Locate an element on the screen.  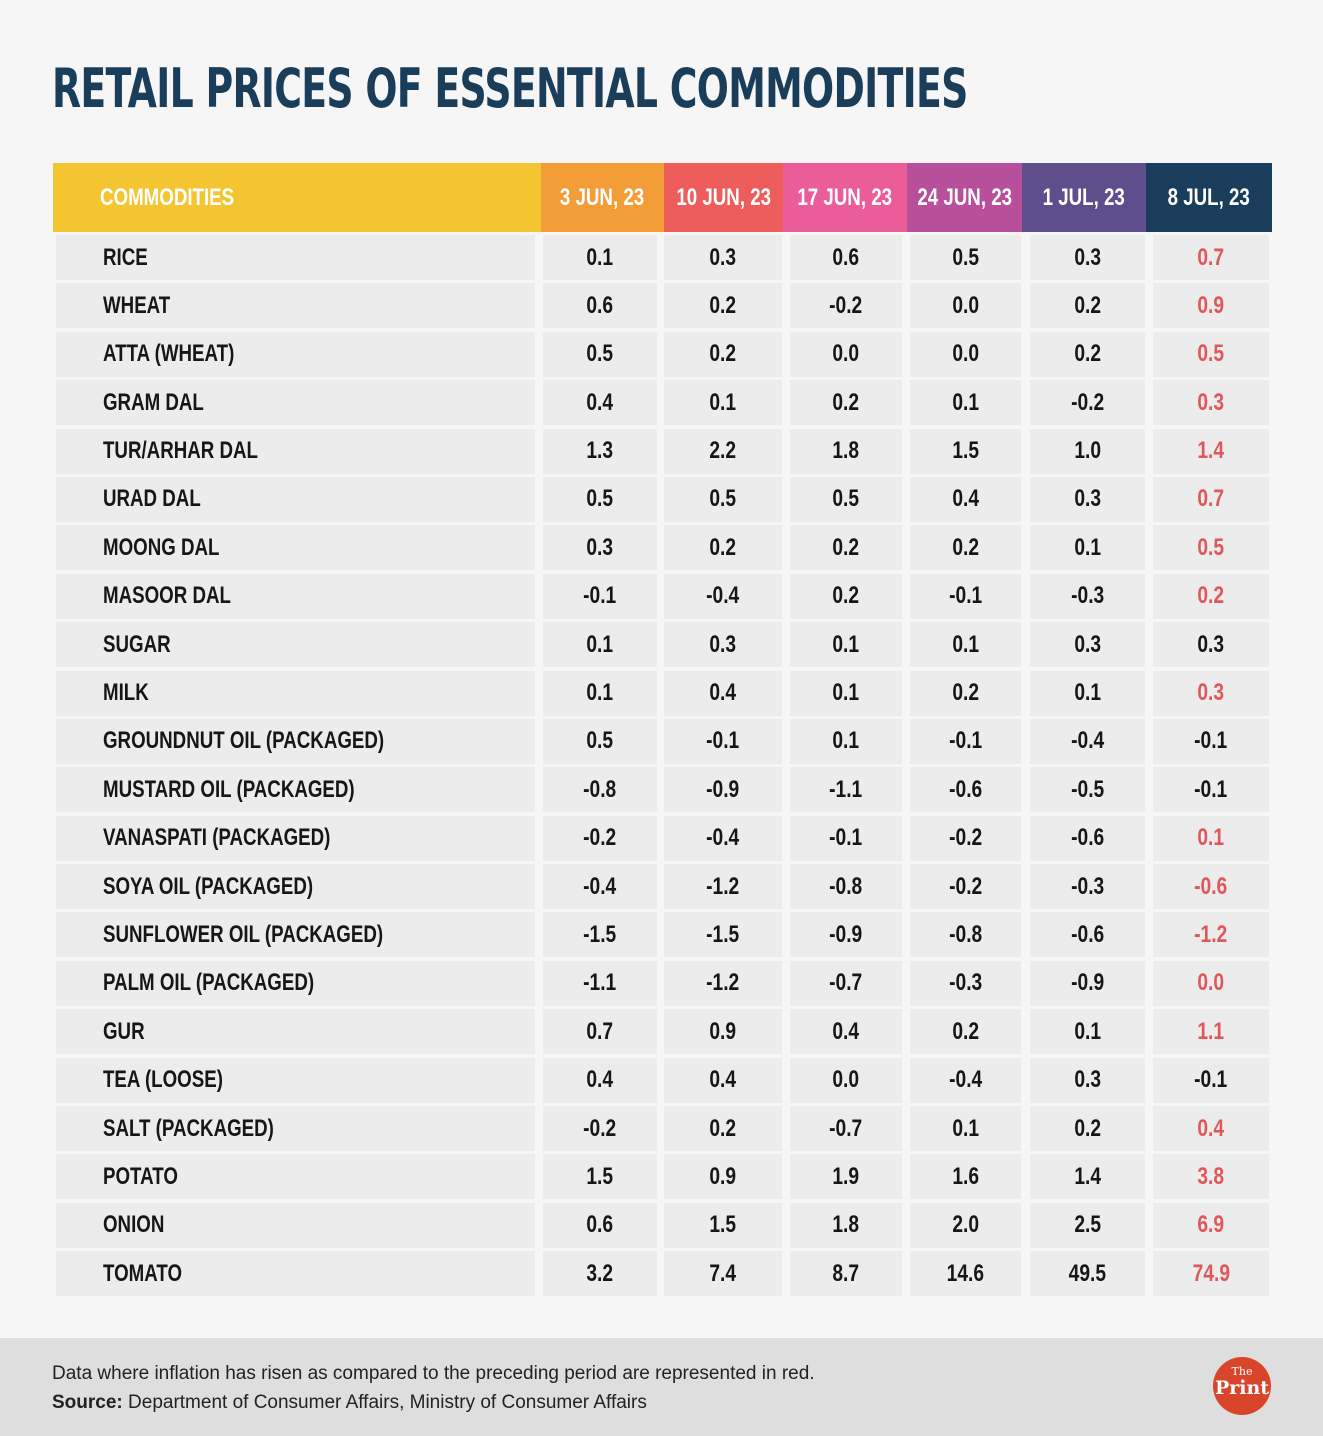
value-cell-3-jun-23: -0.1 is located at coordinates (600, 596).